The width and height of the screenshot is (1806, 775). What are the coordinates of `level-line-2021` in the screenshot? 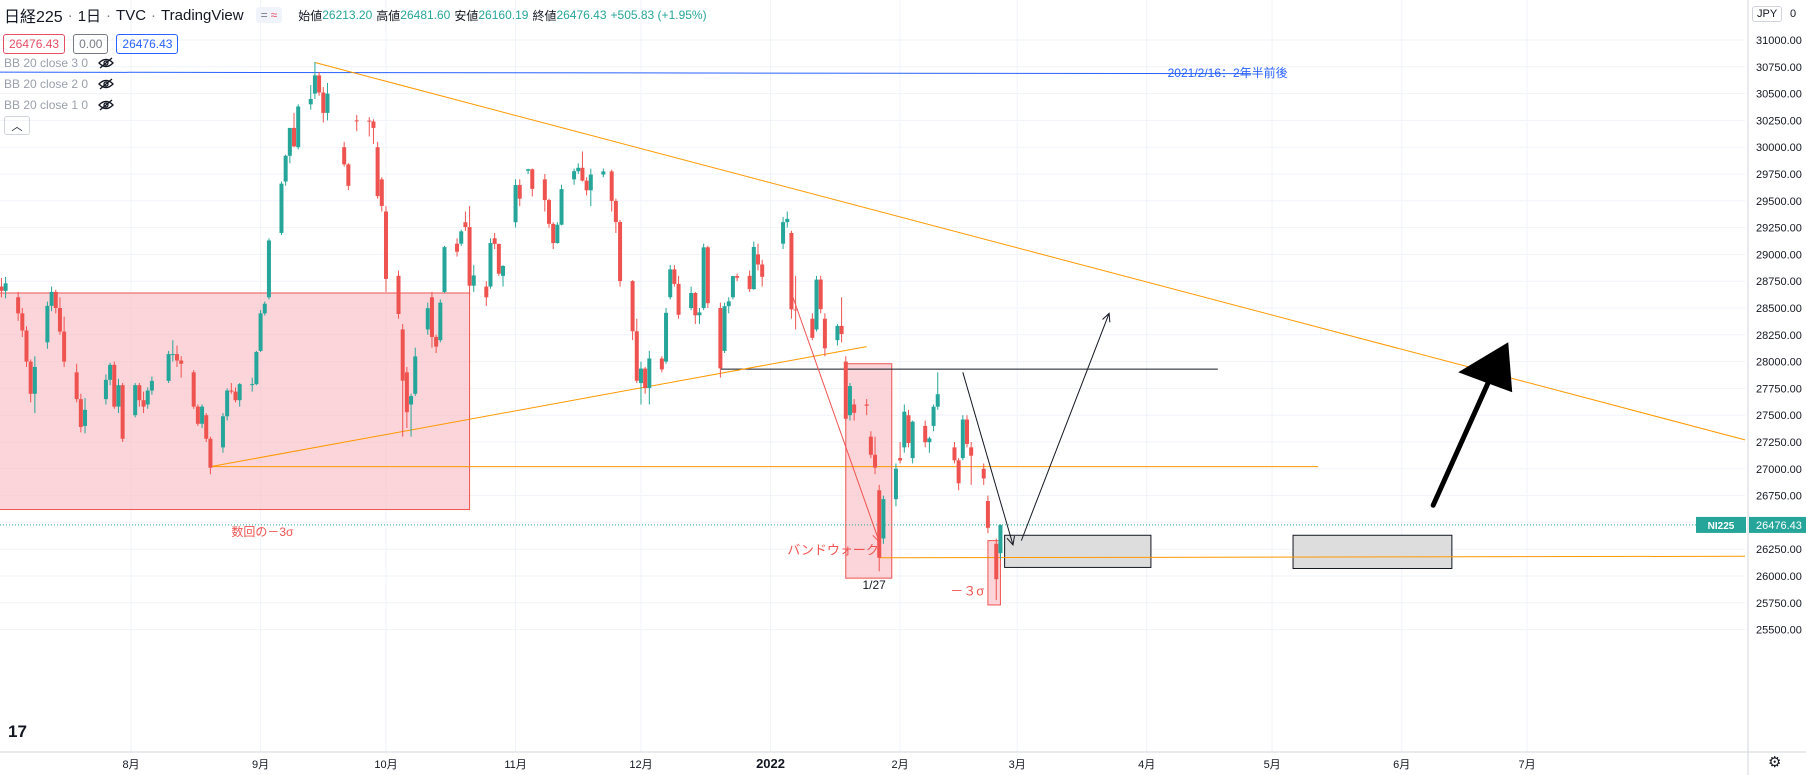 It's located at (626, 73).